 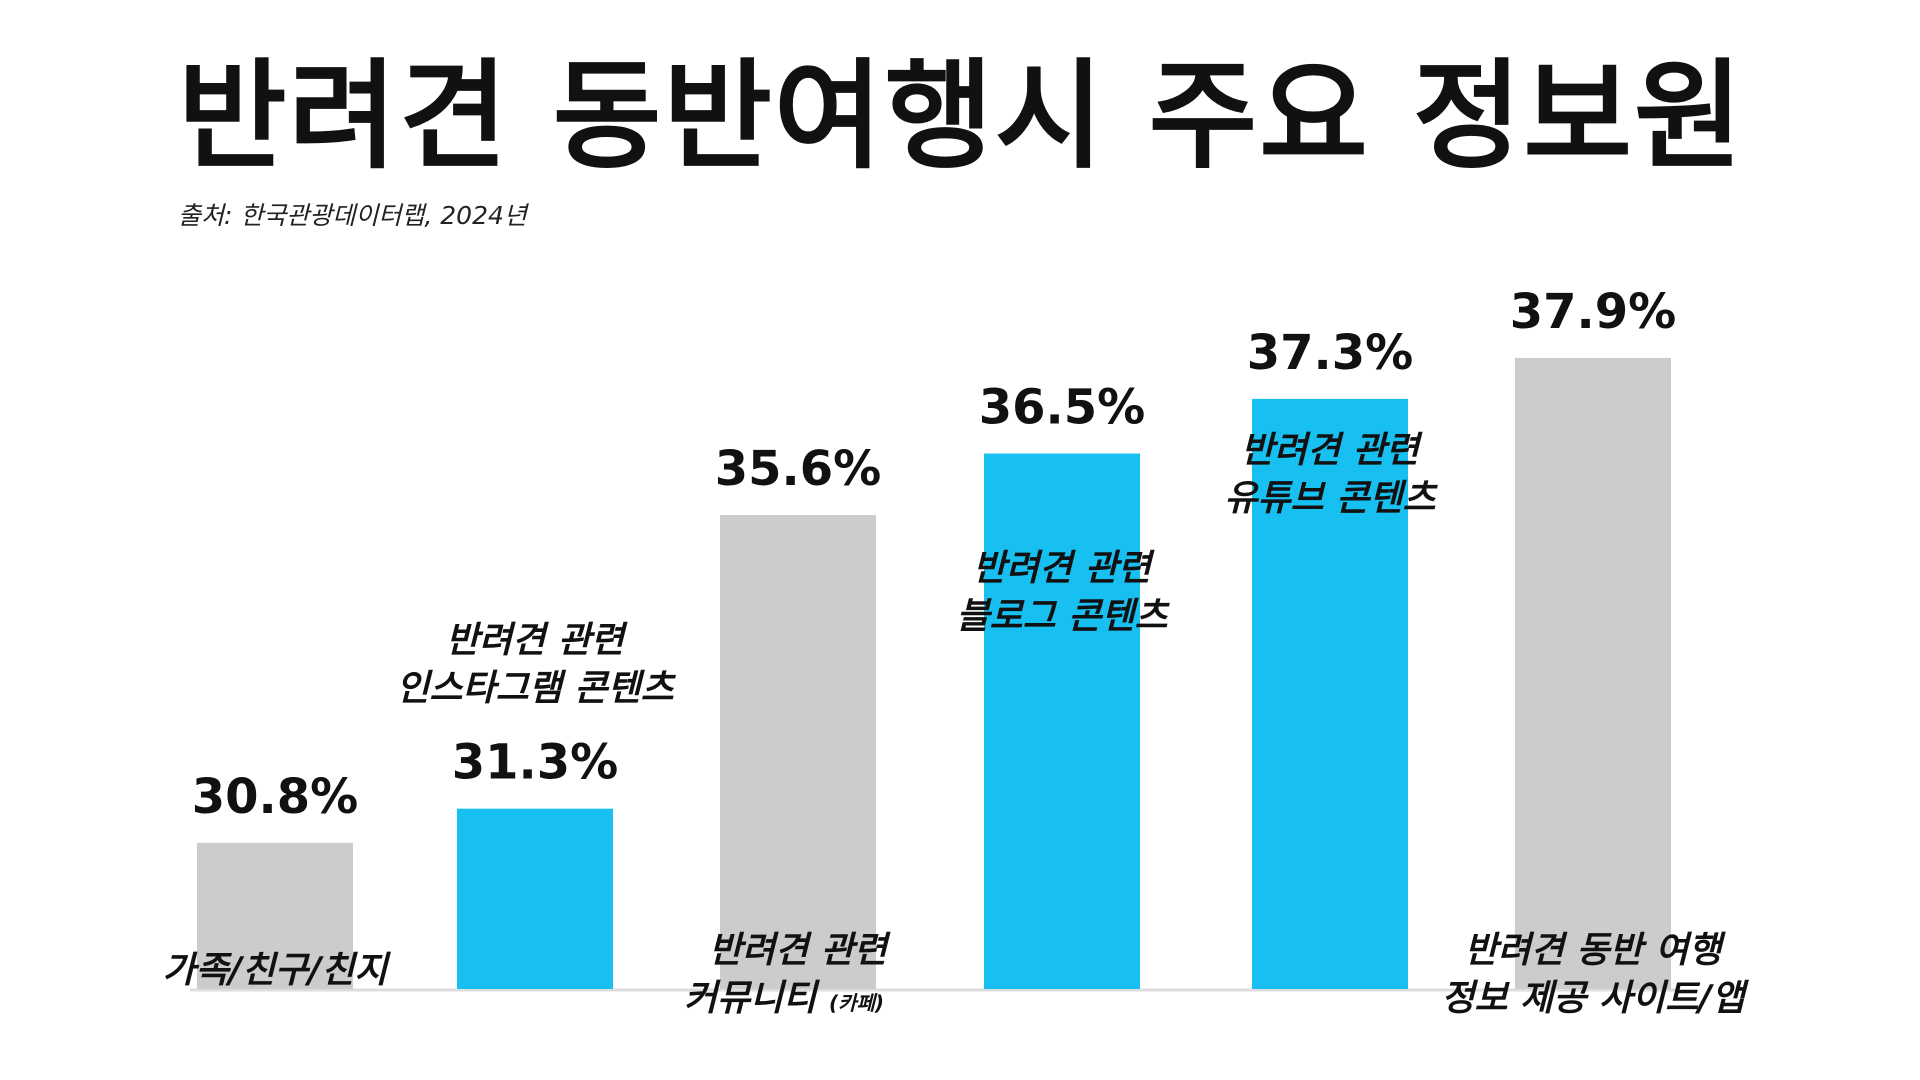 What do you see at coordinates (276, 970) in the screenshot?
I see `category-label-1: 가족/친구/친지` at bounding box center [276, 970].